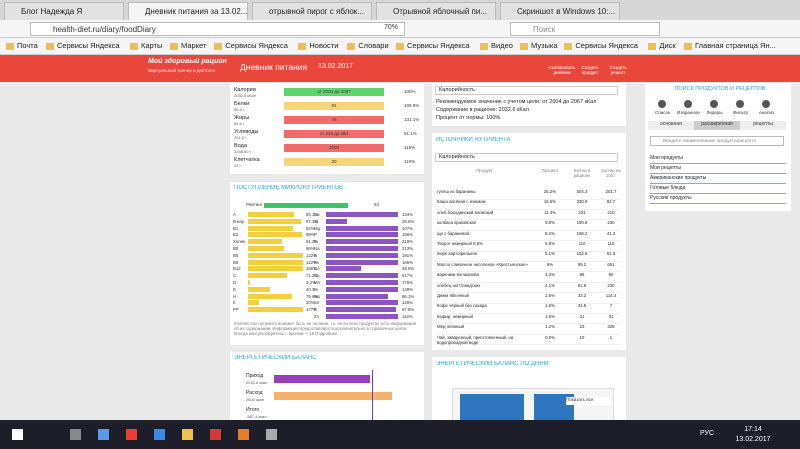 Image resolution: width=800 pixels, height=449 pixels. Describe the element at coordinates (64, 11) in the screenshot. I see `tab: Блог Надежда Я` at that location.